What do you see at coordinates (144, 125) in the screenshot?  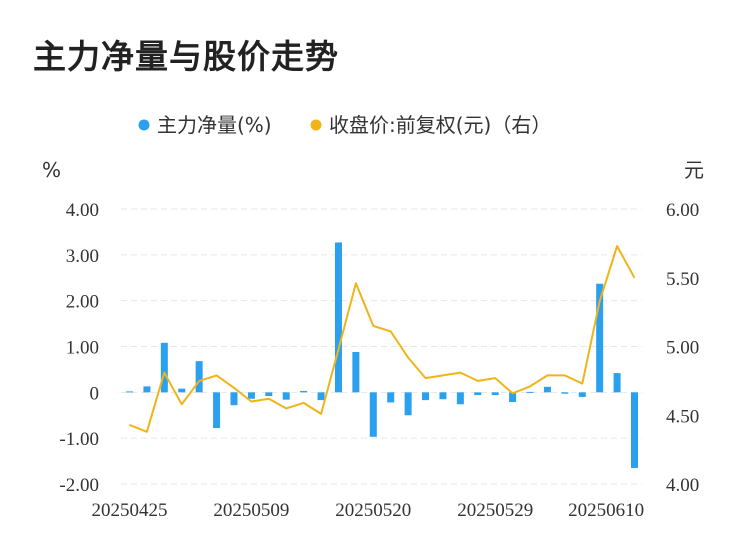 I see `legend-bar-marker` at bounding box center [144, 125].